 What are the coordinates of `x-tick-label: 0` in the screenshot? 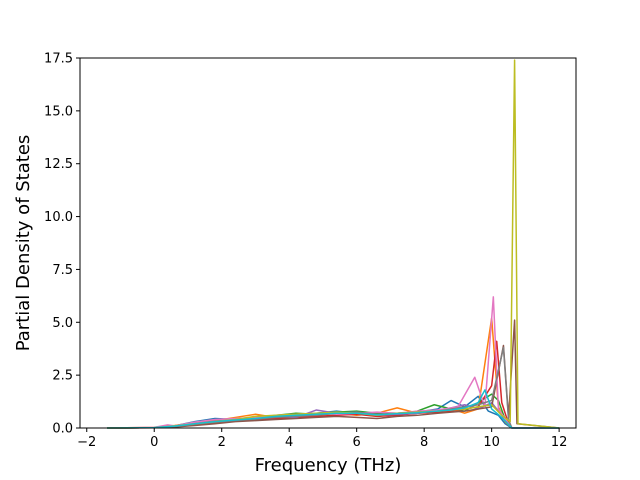 It's located at (154, 442).